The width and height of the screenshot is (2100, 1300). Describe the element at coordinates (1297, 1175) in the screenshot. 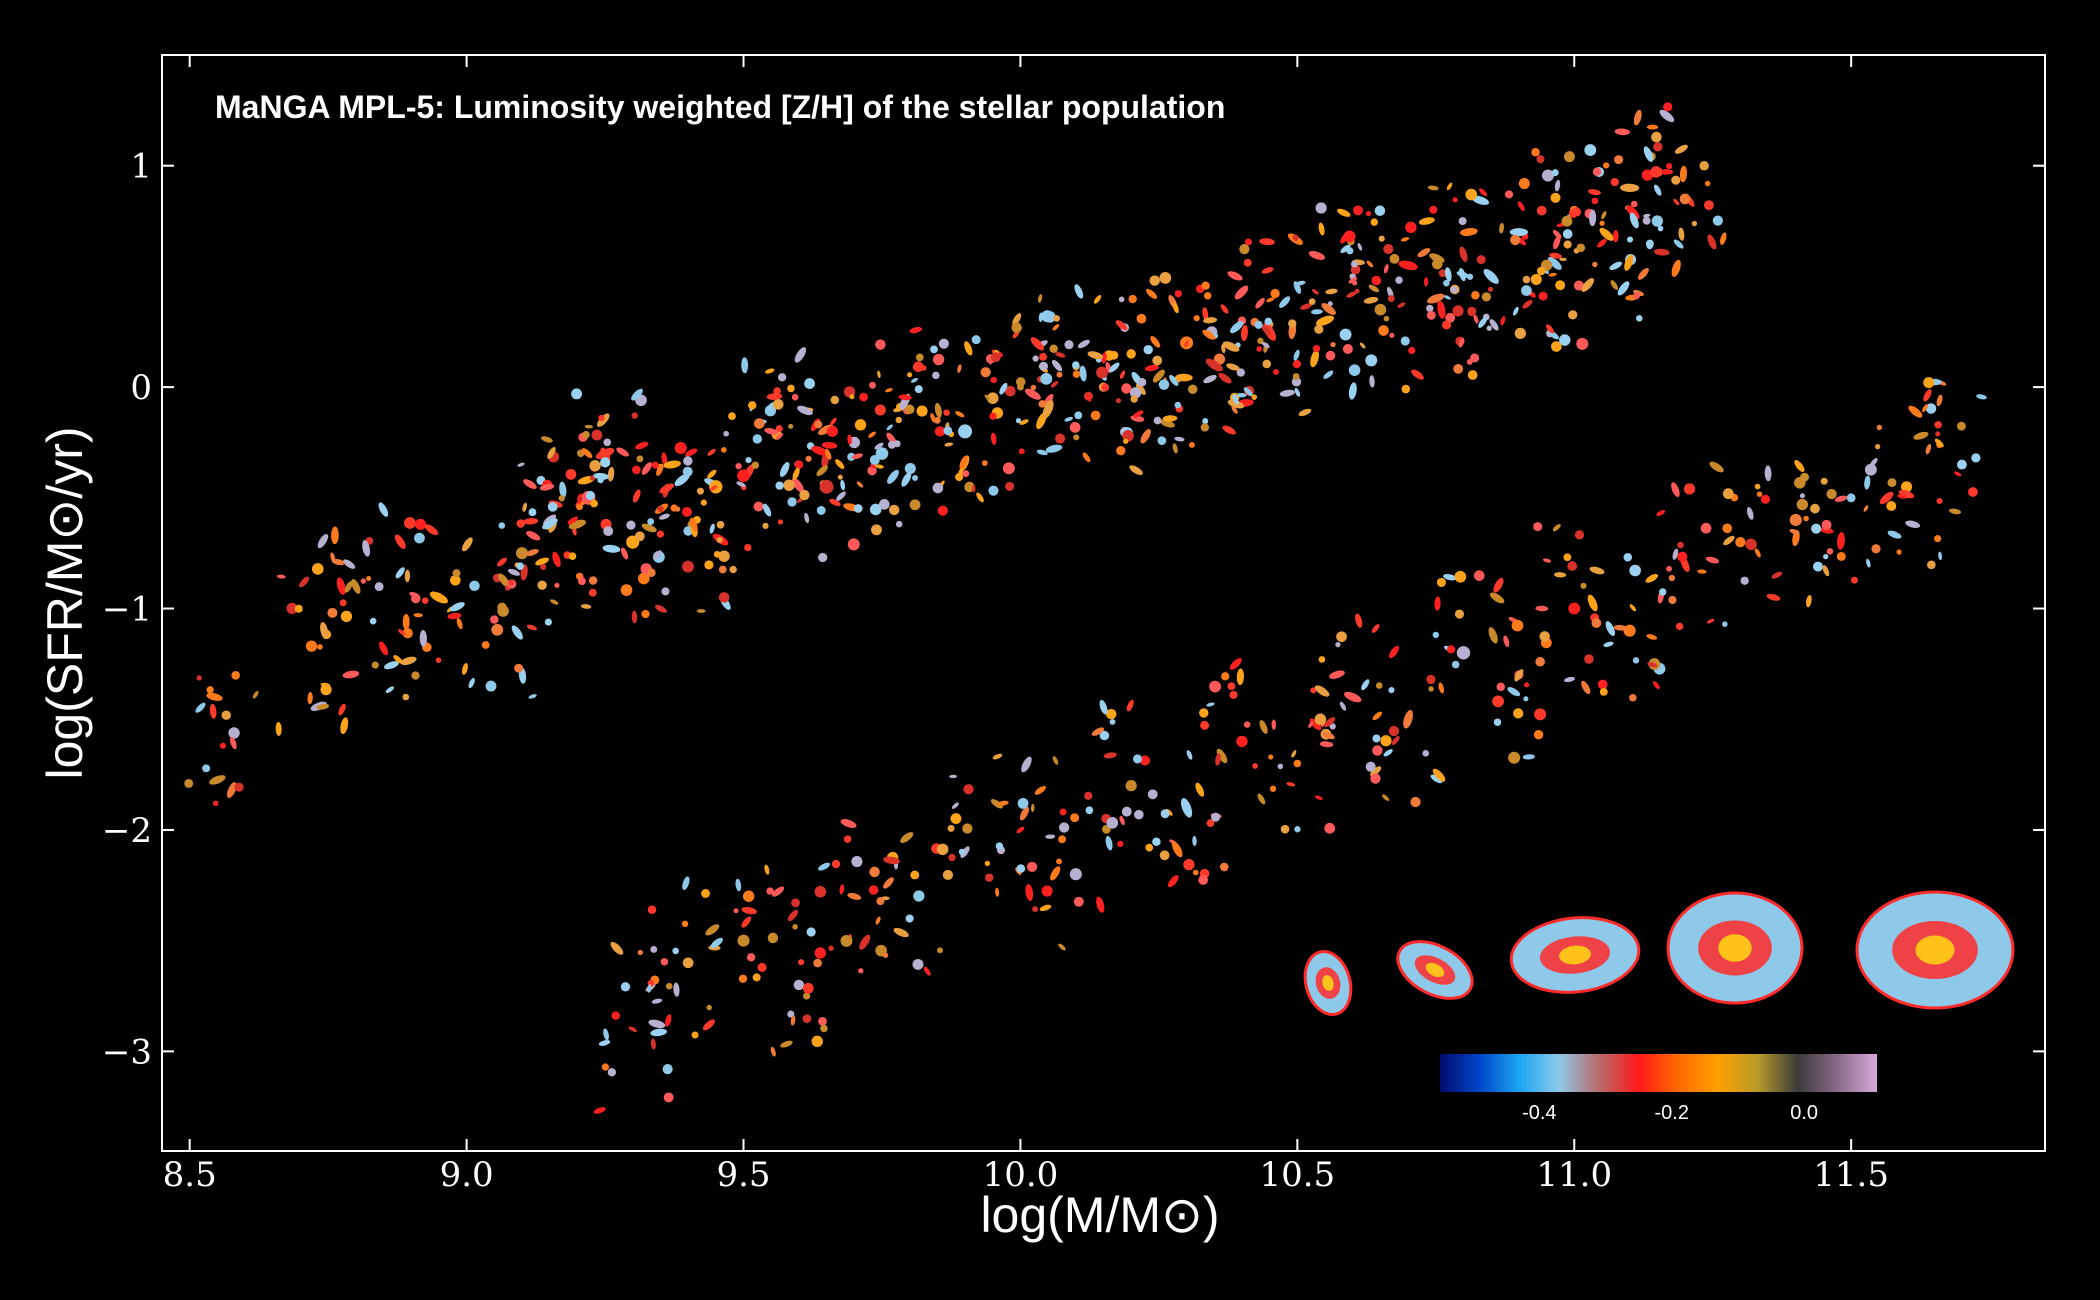

I see `x-tick-label: 10.5` at that location.